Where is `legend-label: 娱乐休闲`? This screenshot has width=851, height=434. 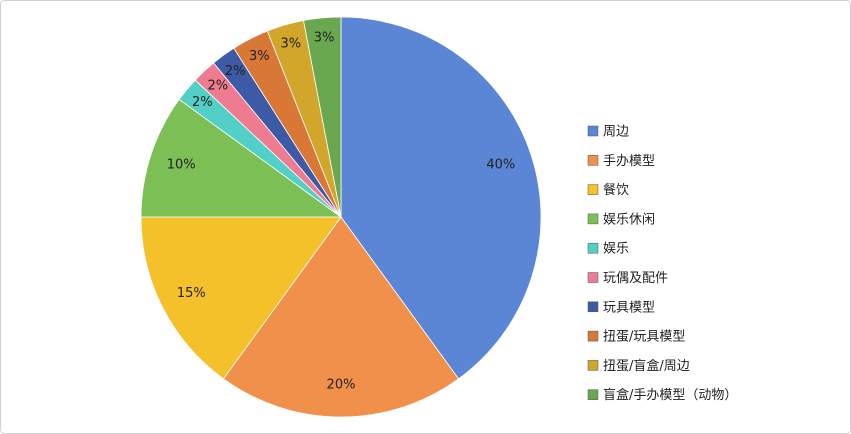 legend-label: 娱乐休闲 is located at coordinates (629, 219).